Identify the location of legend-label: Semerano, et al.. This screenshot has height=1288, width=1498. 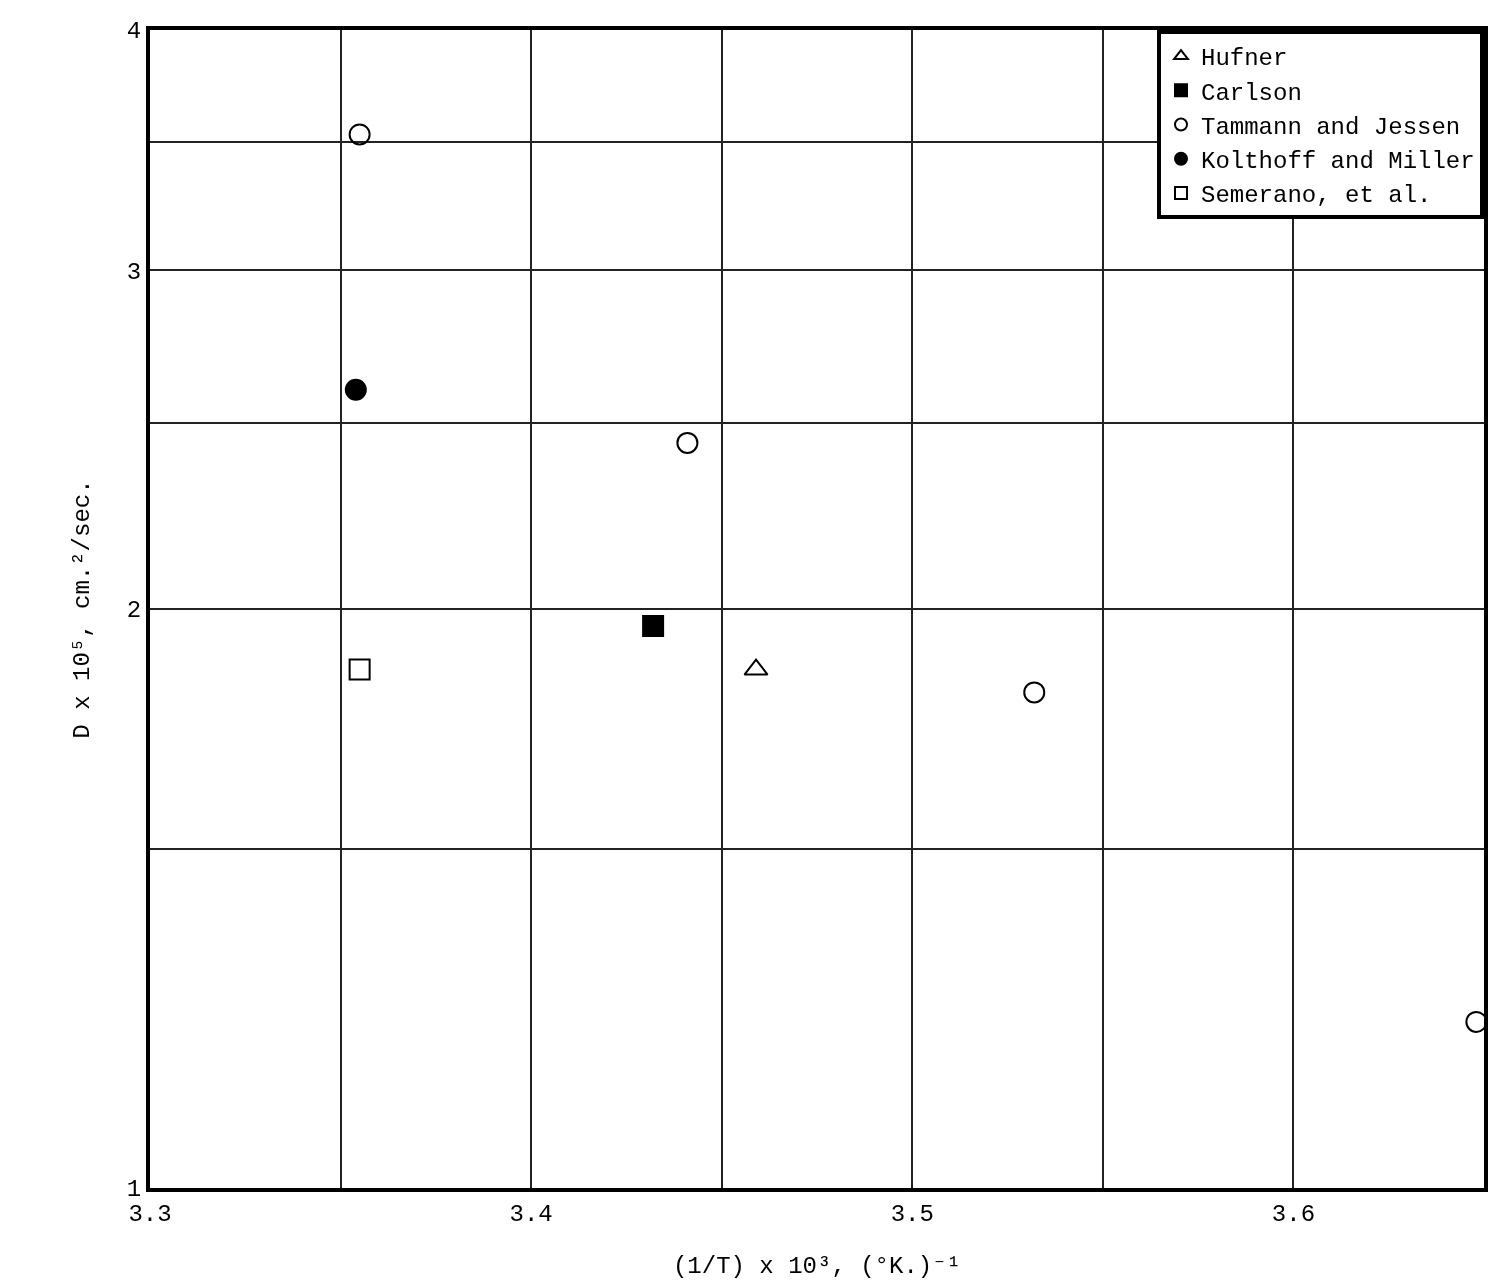
(1316, 196).